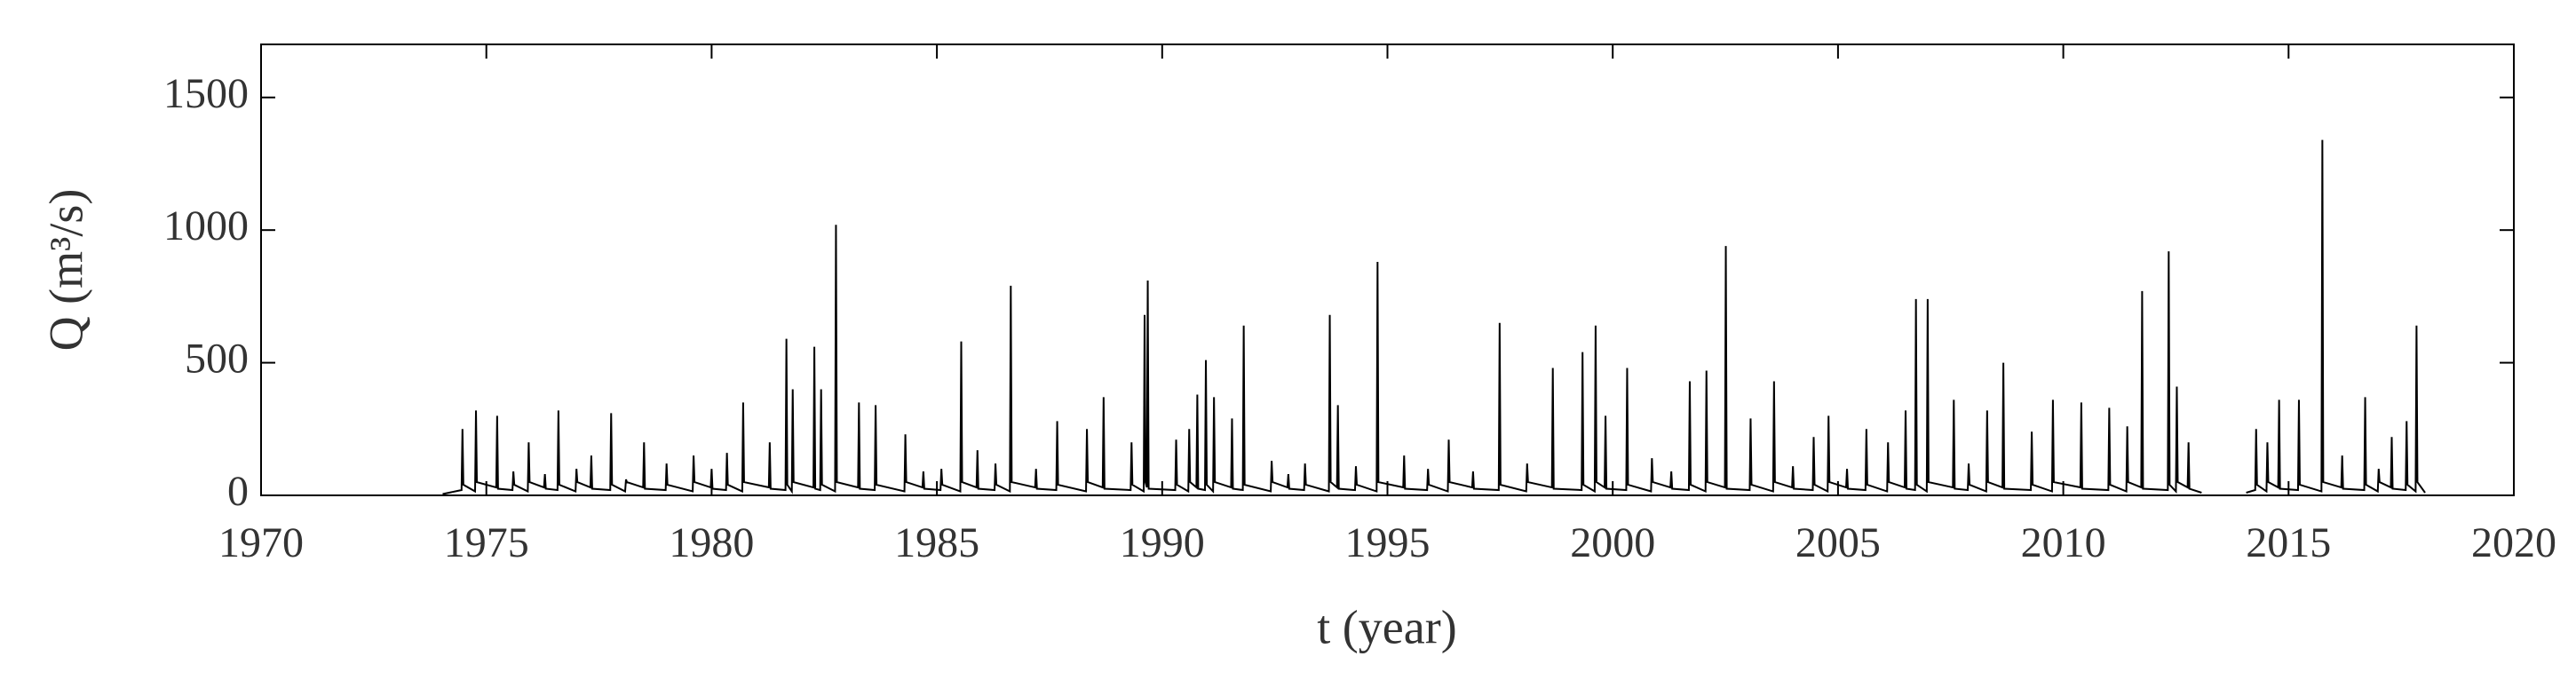  I want to click on x-tick-label: 1985, so click(937, 542).